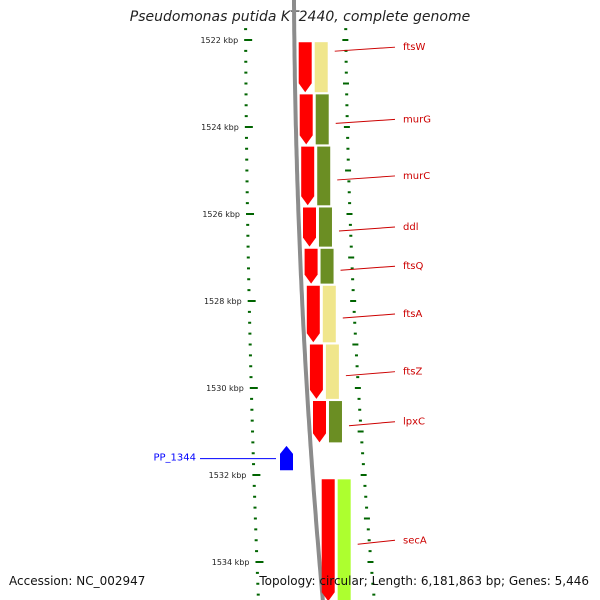 This screenshot has height=600, width=600. Describe the element at coordinates (228, 475) in the screenshot. I see `scale-tick-label: 1532 kbp` at that location.